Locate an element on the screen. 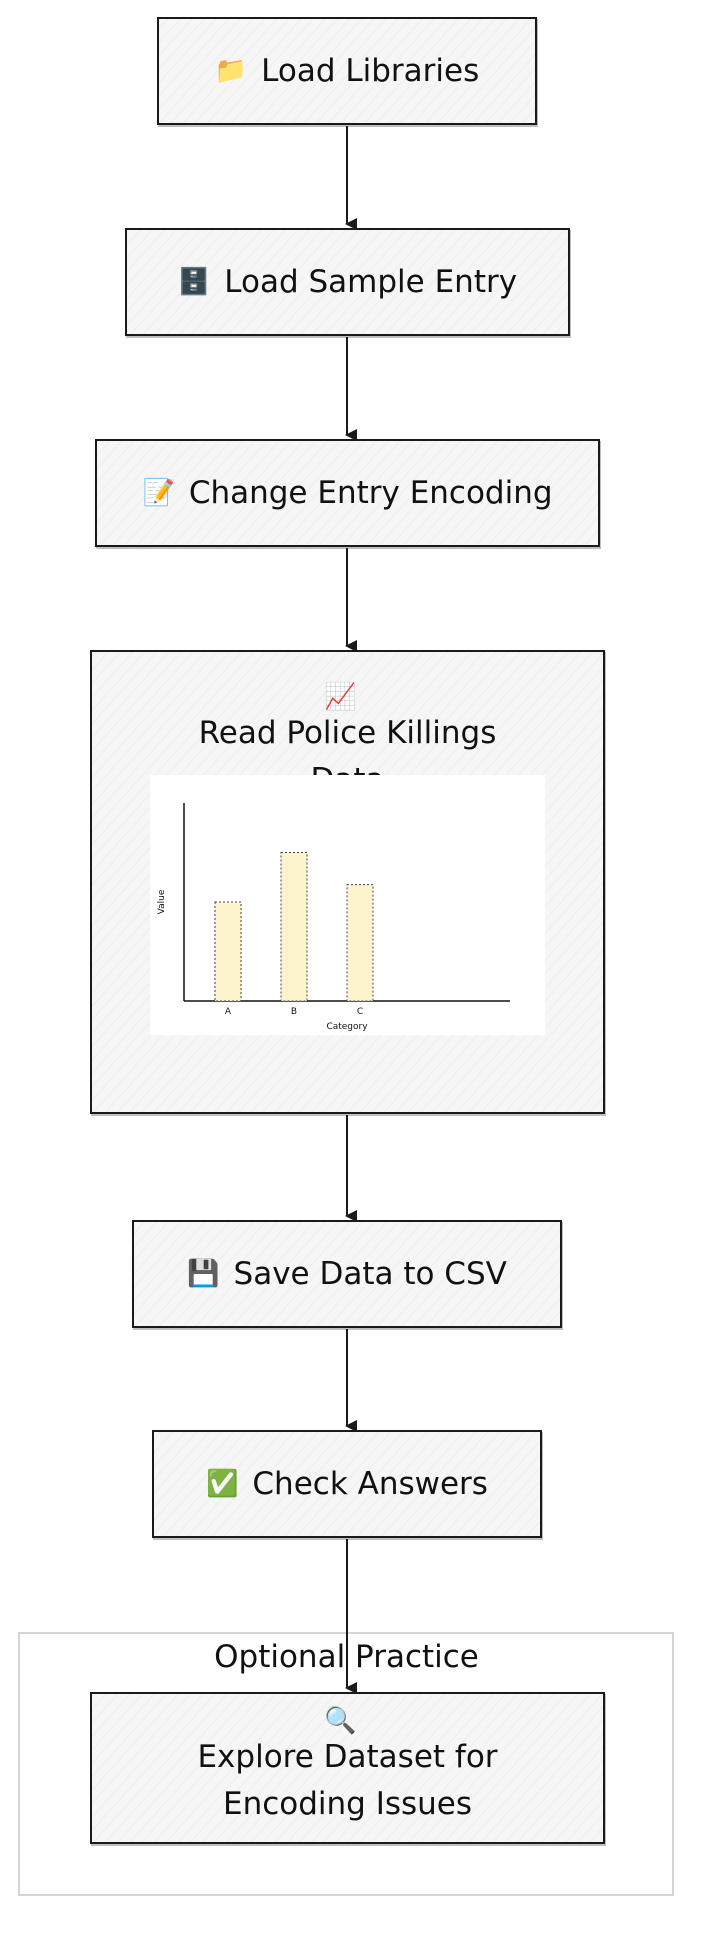 The height and width of the screenshot is (1950, 706). node-load-libraries: 📁 Load Libraries is located at coordinates (347, 71).